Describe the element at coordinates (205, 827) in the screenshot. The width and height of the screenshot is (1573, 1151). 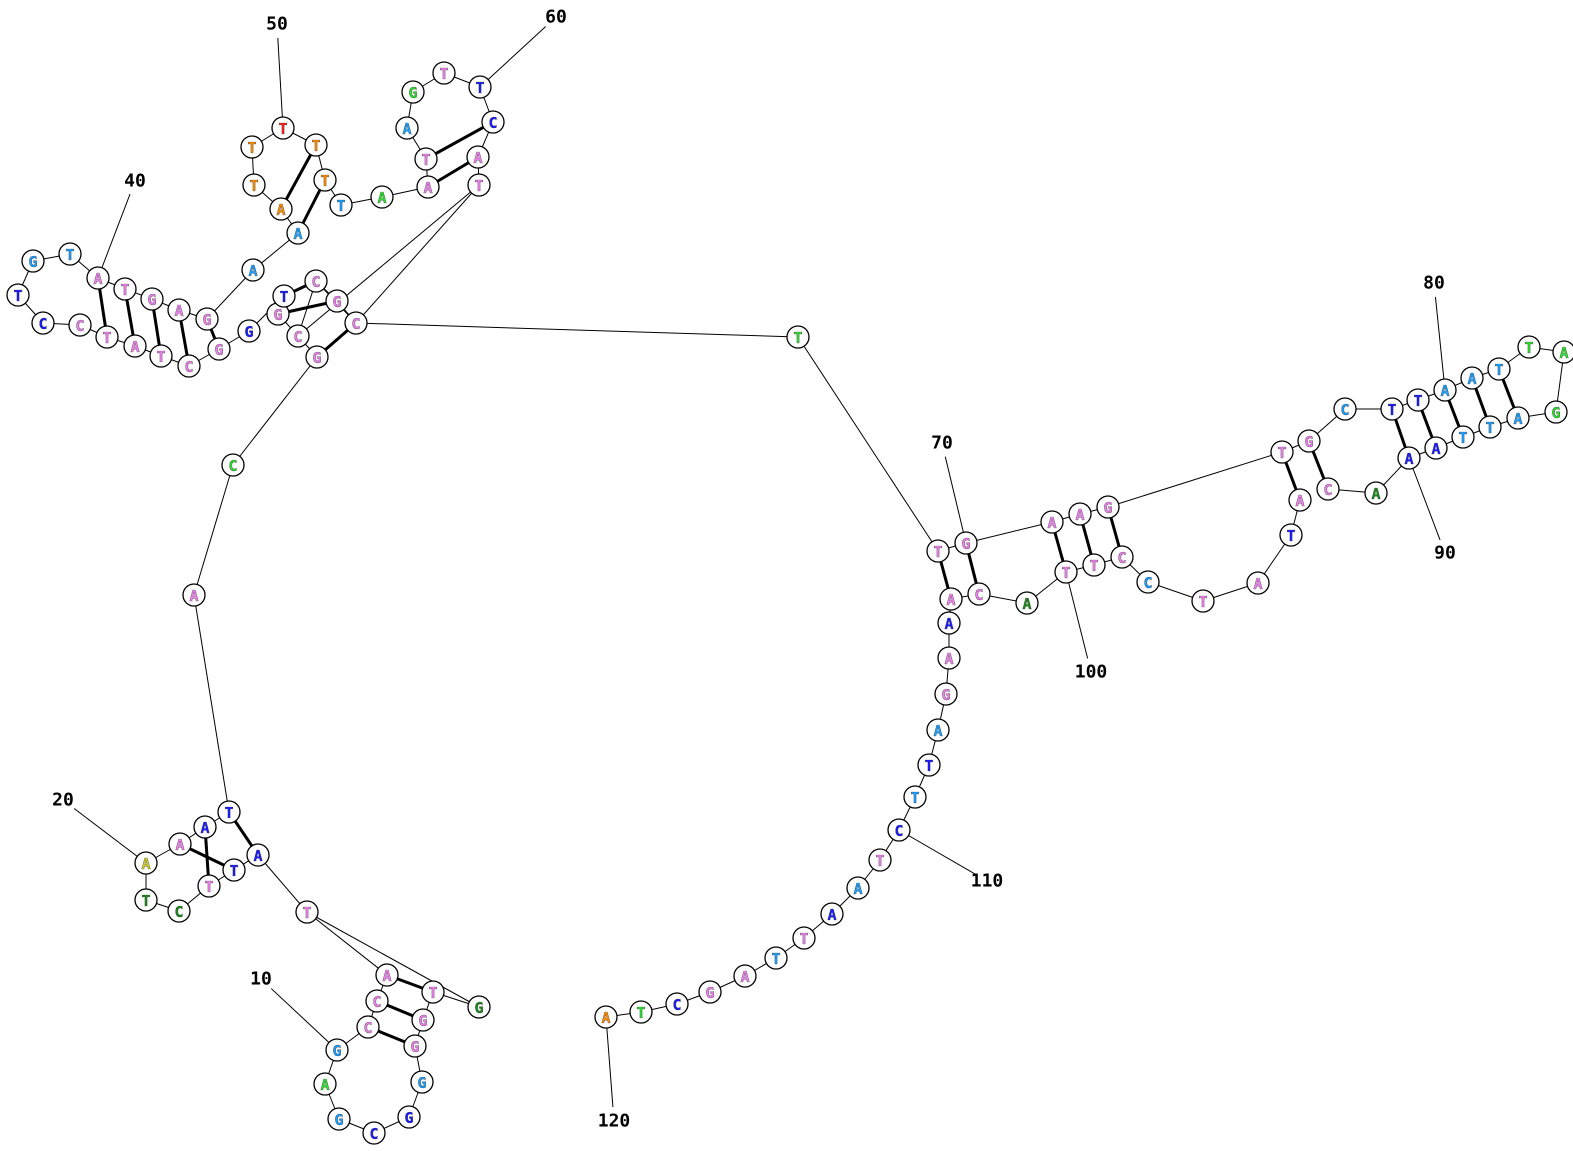
I see `nucleotide-23: A` at that location.